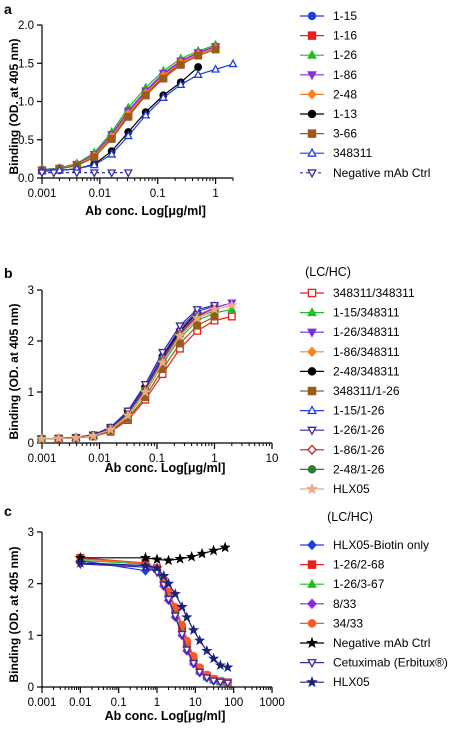 The height and width of the screenshot is (738, 474). I want to click on legend-label: 8/33, so click(345, 604).